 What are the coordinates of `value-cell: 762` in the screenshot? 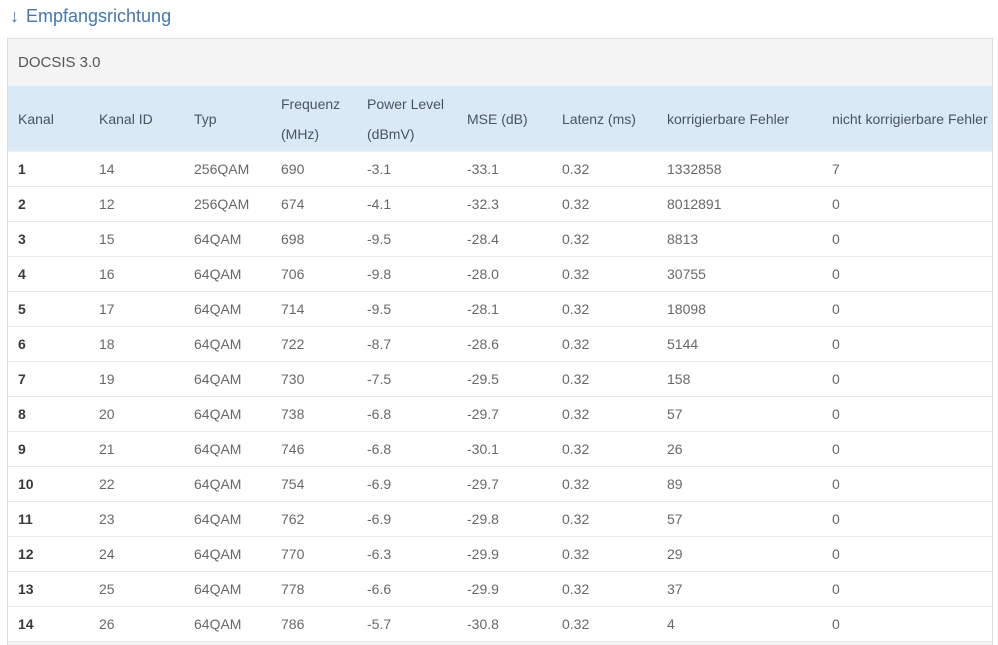 It's located at (314, 519).